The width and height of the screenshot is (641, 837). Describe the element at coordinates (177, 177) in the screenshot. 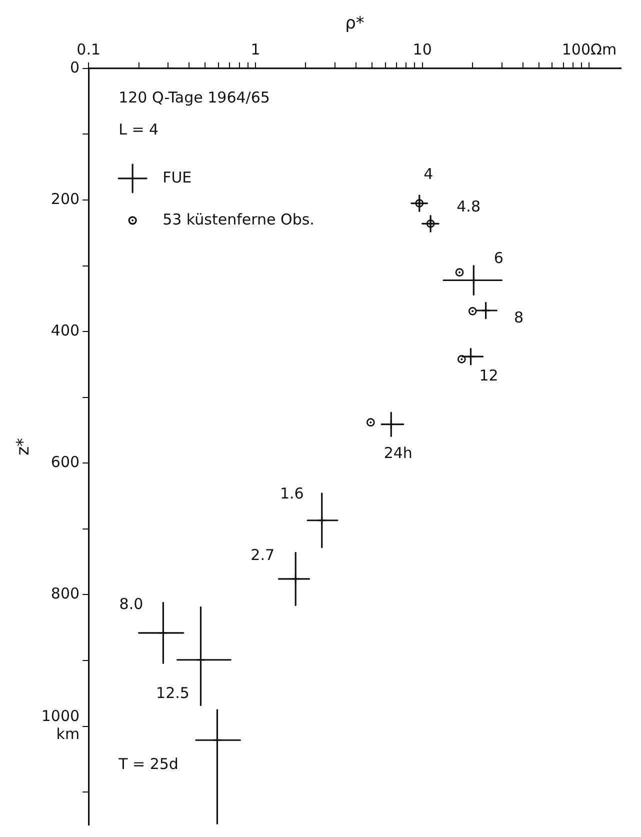

I see `legend-label: FUE` at that location.